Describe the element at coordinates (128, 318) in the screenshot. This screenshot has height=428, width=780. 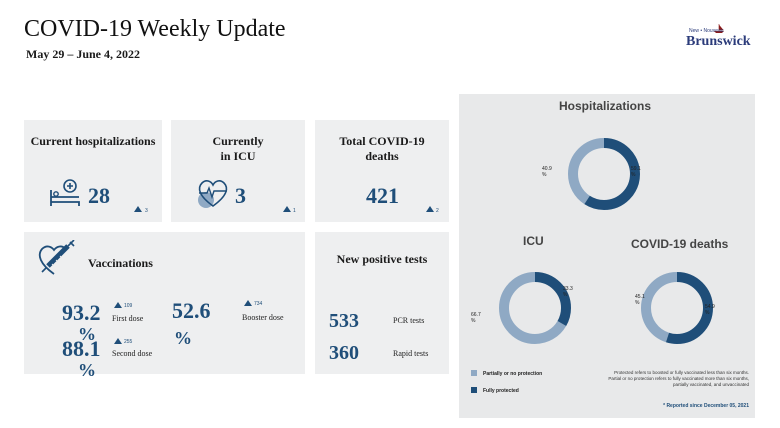
I see `first-dose-label: First dose` at that location.